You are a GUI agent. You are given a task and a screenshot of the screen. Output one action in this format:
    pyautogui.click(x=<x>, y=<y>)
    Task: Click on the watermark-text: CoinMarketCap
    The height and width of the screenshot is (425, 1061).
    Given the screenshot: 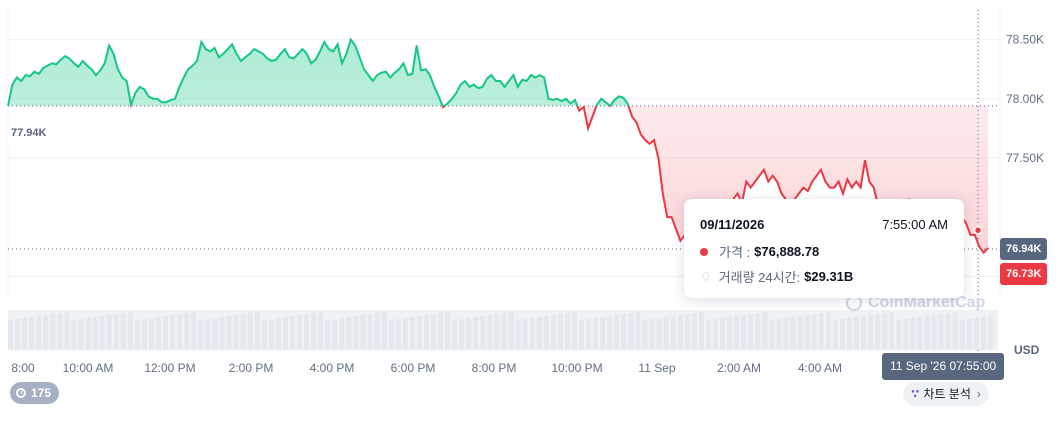 What is the action you would take?
    pyautogui.click(x=927, y=302)
    